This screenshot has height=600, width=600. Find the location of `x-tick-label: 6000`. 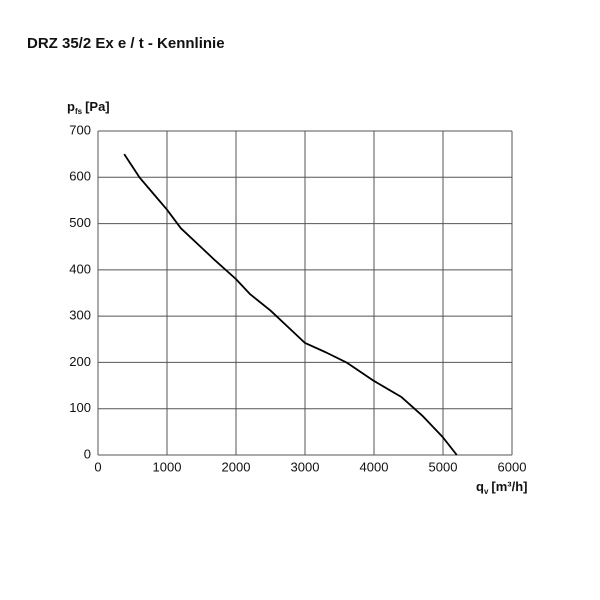

x-tick-label: 6000 is located at coordinates (512, 466).